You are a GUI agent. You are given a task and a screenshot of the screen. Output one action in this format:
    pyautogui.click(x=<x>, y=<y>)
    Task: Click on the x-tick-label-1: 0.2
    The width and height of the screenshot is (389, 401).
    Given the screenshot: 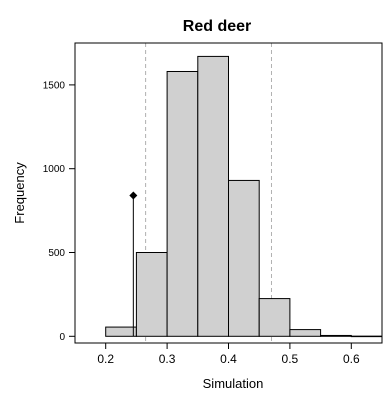 What is the action you would take?
    pyautogui.click(x=105, y=359)
    